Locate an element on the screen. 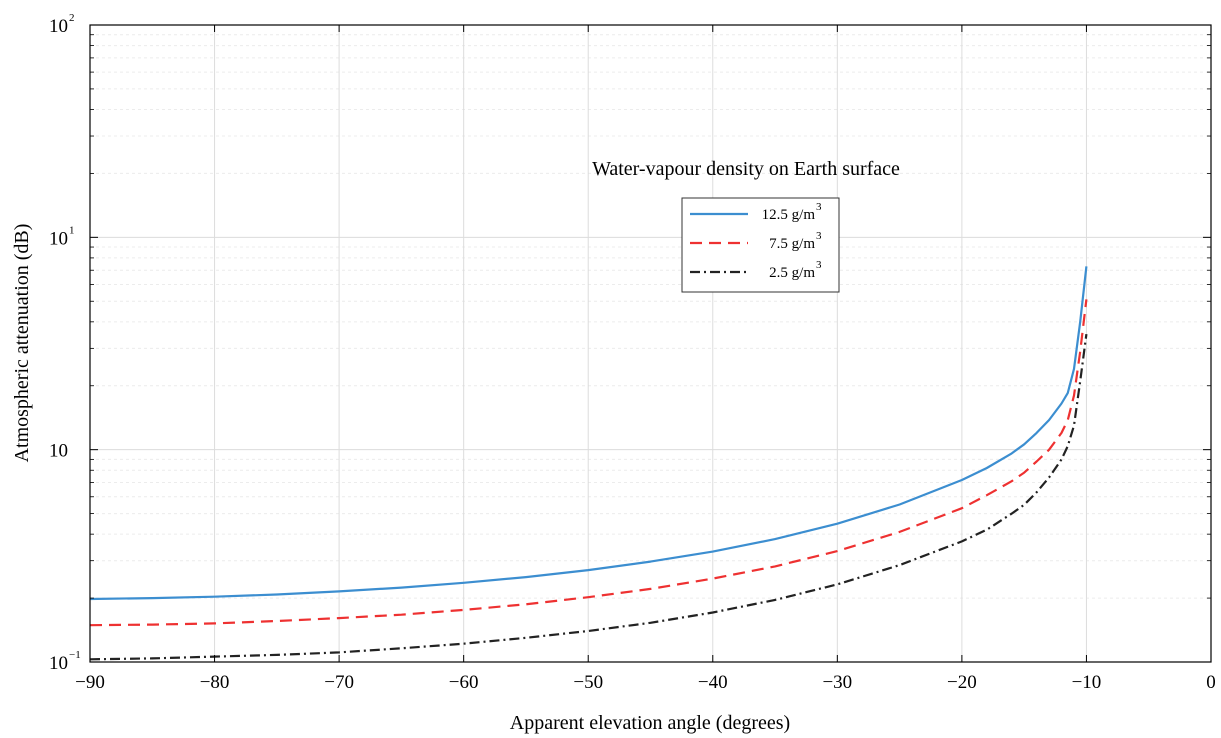 This screenshot has width=1221, height=738. x-tick-label: −10 is located at coordinates (1087, 682).